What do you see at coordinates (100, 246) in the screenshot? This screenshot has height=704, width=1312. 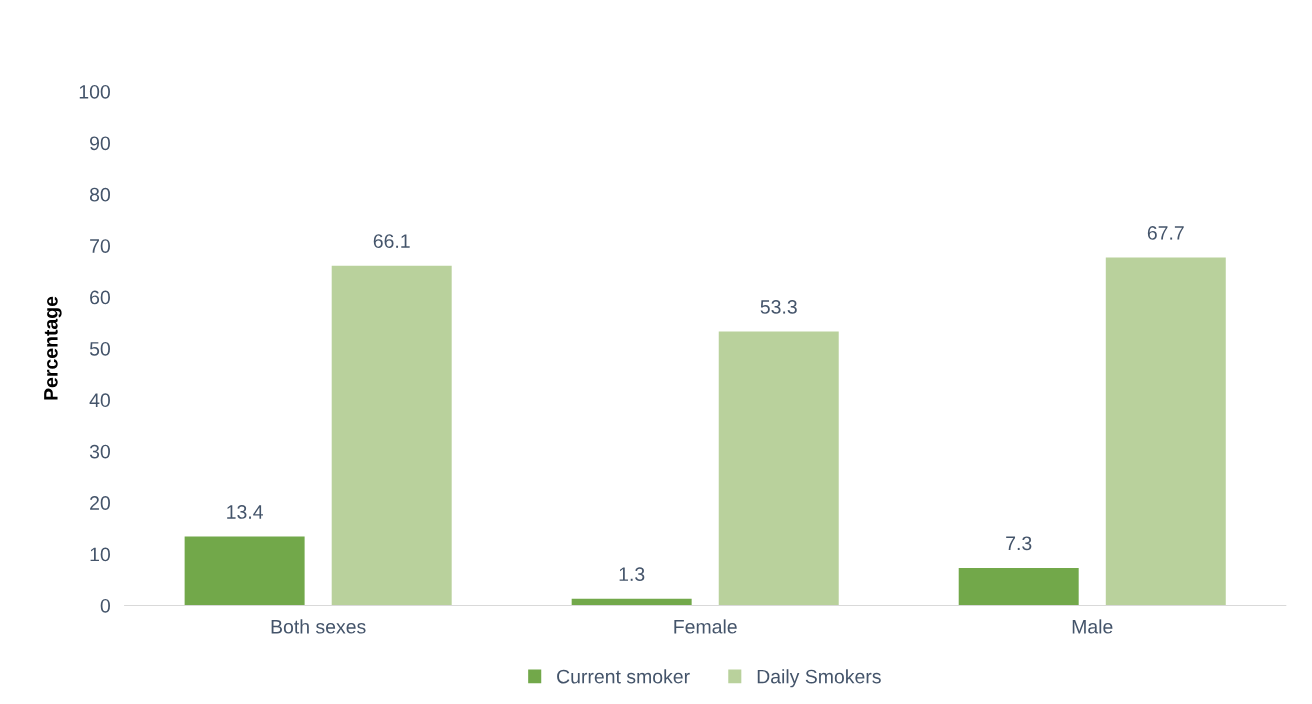 I see `y-tick-label: 70` at bounding box center [100, 246].